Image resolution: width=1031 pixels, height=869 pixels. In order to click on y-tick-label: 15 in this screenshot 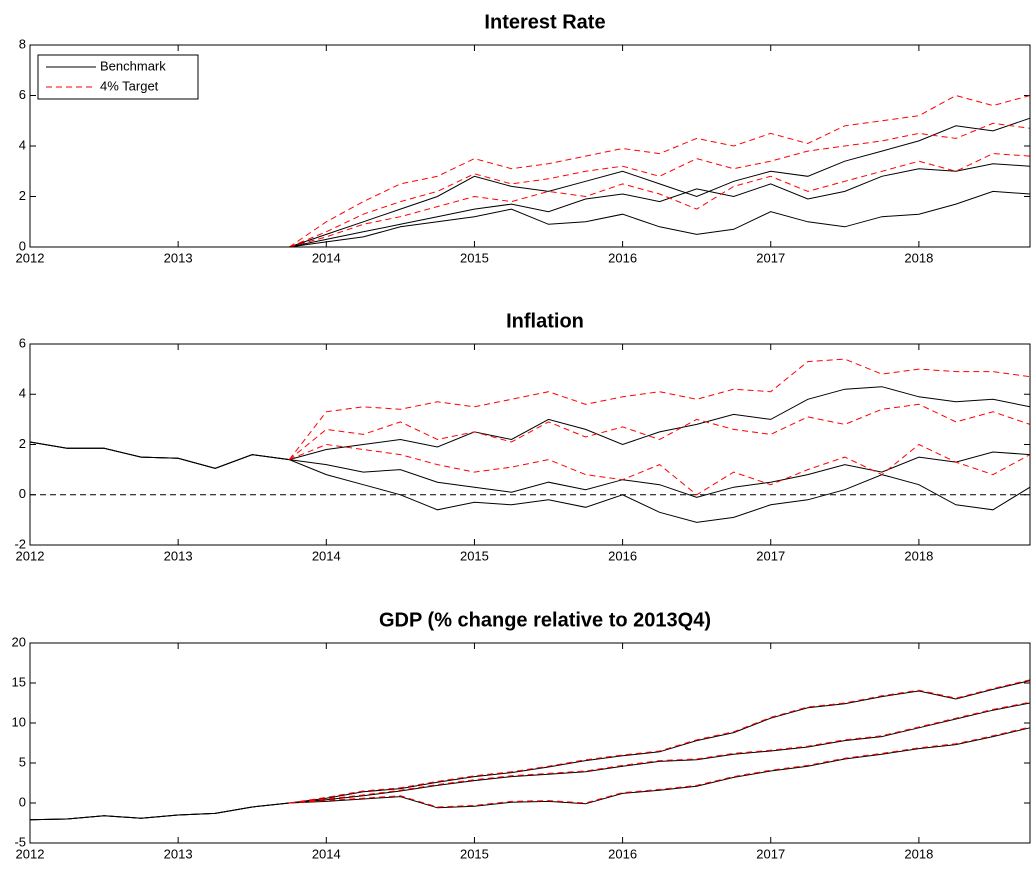, I will do `click(19, 681)`.